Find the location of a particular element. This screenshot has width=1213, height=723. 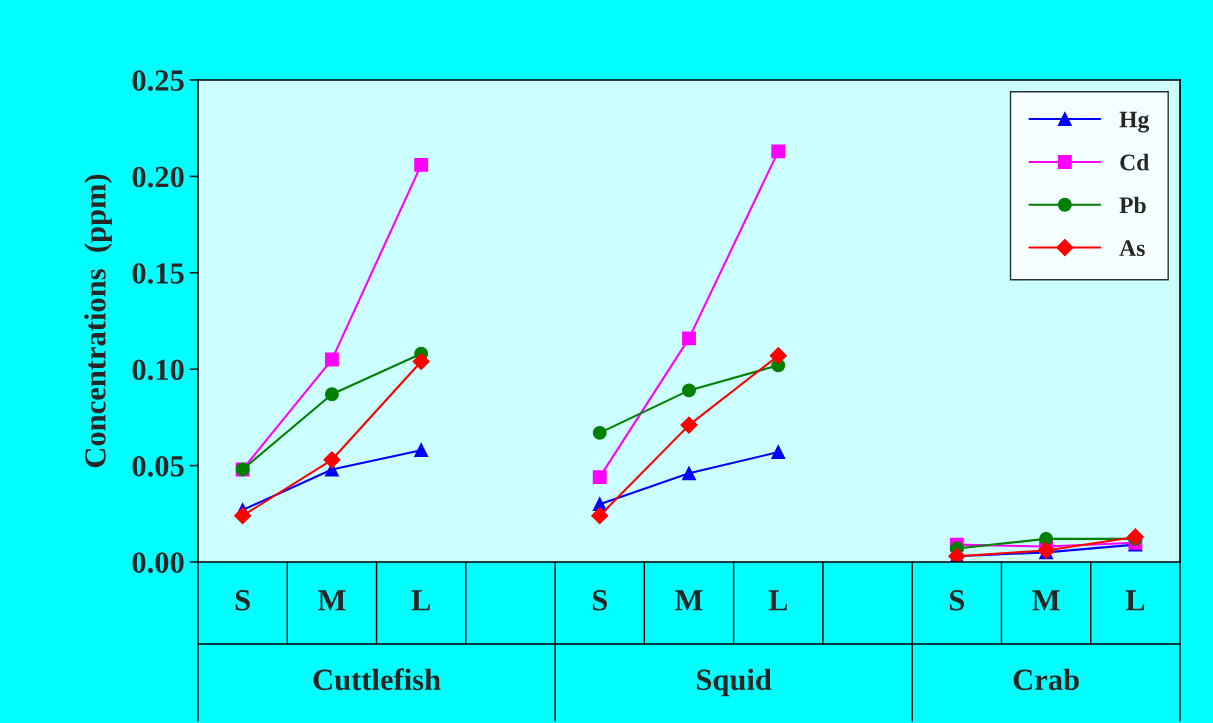

legend-label: Pb is located at coordinates (1132, 205).